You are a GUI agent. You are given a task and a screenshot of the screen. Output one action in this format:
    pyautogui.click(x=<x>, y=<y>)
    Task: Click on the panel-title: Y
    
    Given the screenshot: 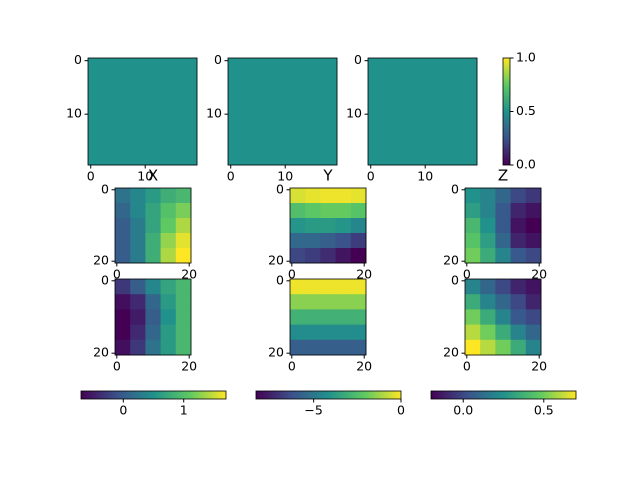 What is the action you would take?
    pyautogui.click(x=327, y=176)
    